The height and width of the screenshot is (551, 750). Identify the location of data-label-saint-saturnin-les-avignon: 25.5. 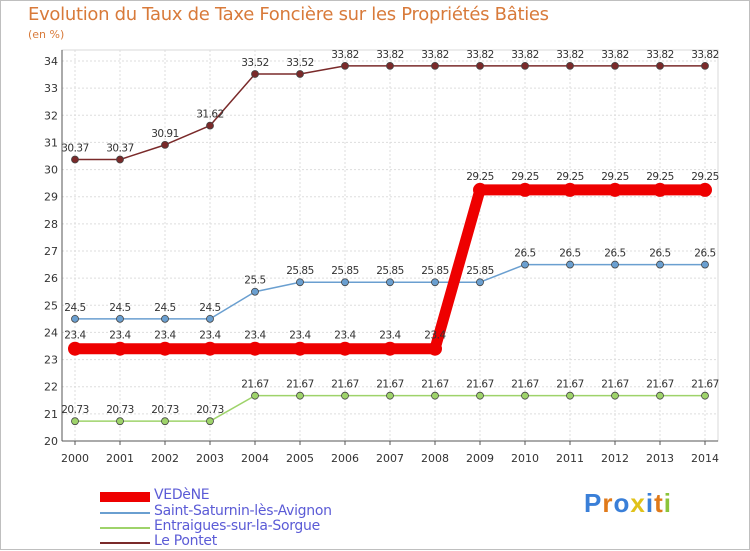
(254, 281).